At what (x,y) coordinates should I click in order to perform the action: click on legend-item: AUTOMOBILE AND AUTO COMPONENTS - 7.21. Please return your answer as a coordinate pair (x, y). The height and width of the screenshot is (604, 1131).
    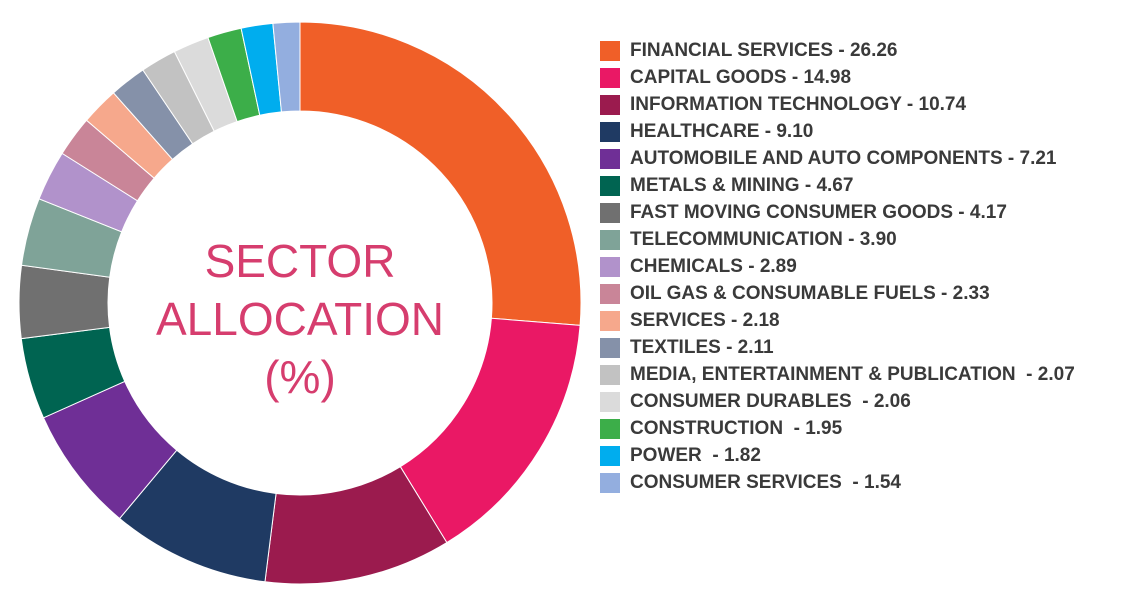
    Looking at the image, I should click on (860, 159).